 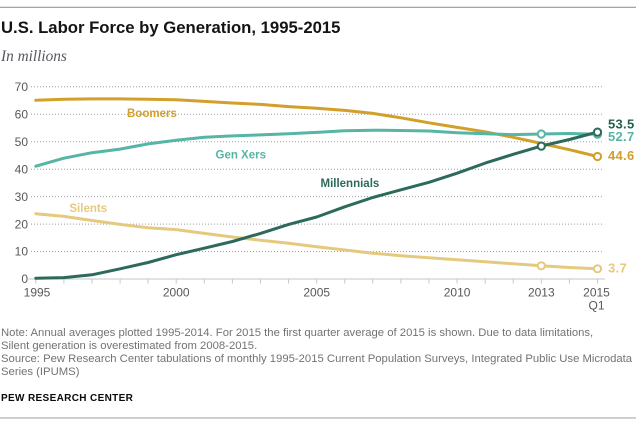 What do you see at coordinates (457, 293) in the screenshot?
I see `svg-text: 2010` at bounding box center [457, 293].